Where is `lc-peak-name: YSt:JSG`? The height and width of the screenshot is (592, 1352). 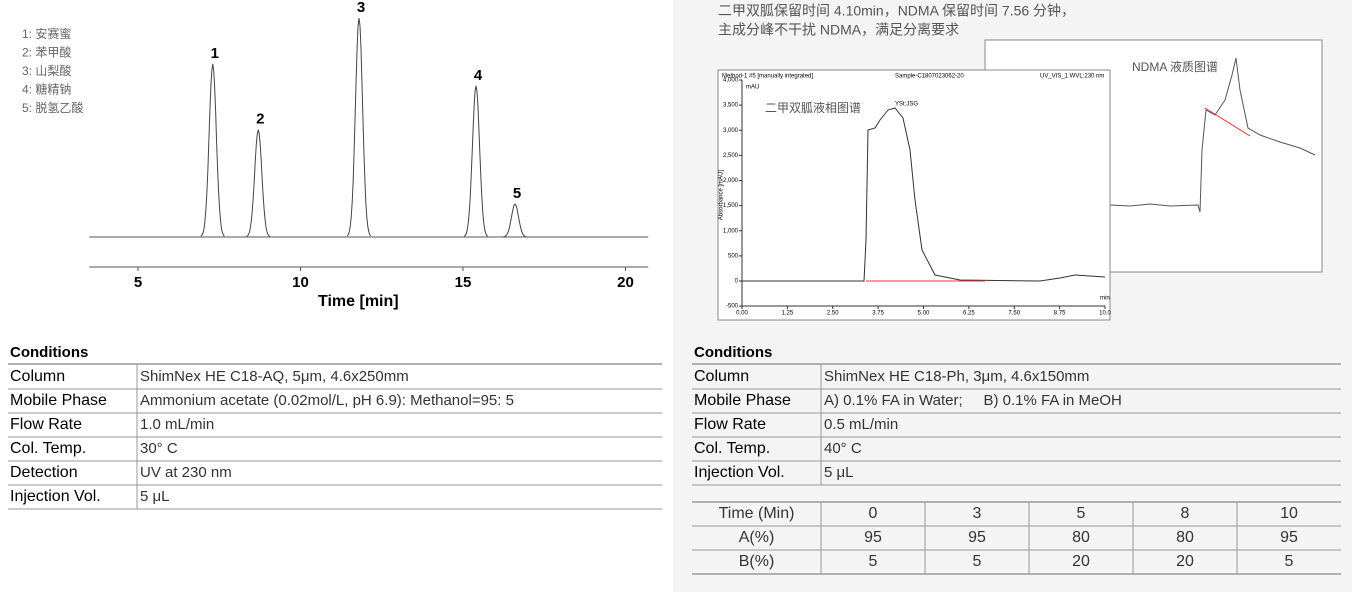 lc-peak-name: YSt:JSG is located at coordinates (906, 105).